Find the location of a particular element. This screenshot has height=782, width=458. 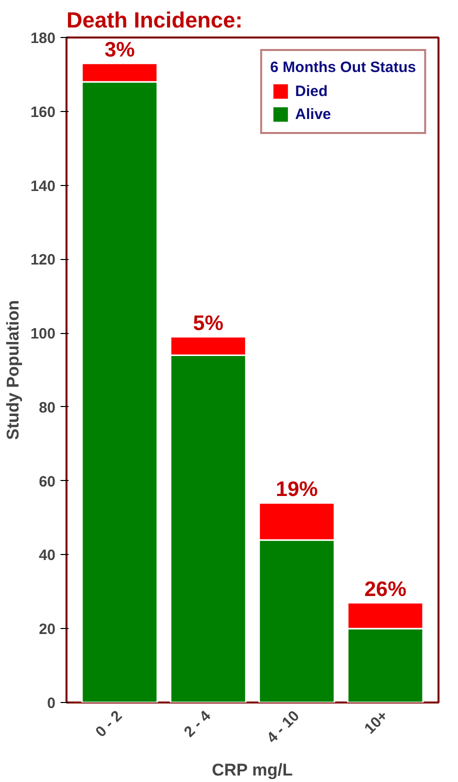

x-tick-label: 2 - 4 is located at coordinates (197, 724).